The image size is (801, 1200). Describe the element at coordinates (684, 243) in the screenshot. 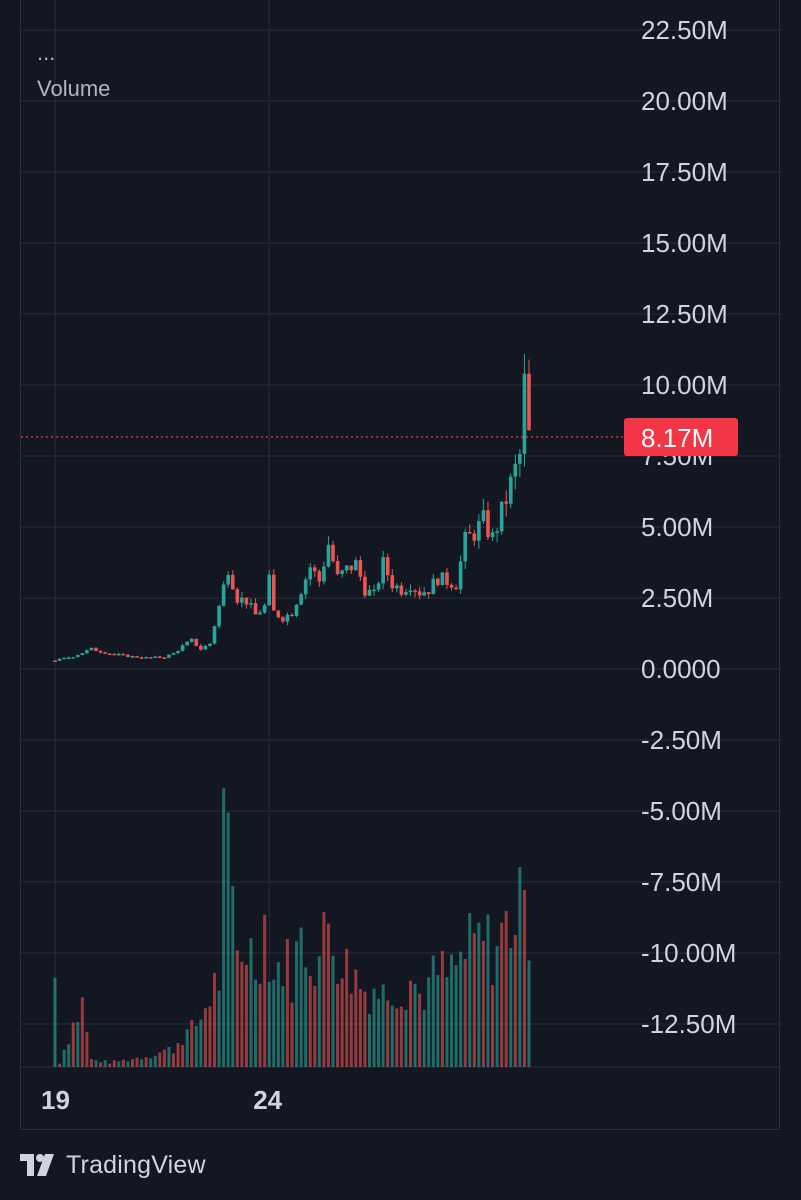

I see `y-tick-label: 15.00M` at that location.